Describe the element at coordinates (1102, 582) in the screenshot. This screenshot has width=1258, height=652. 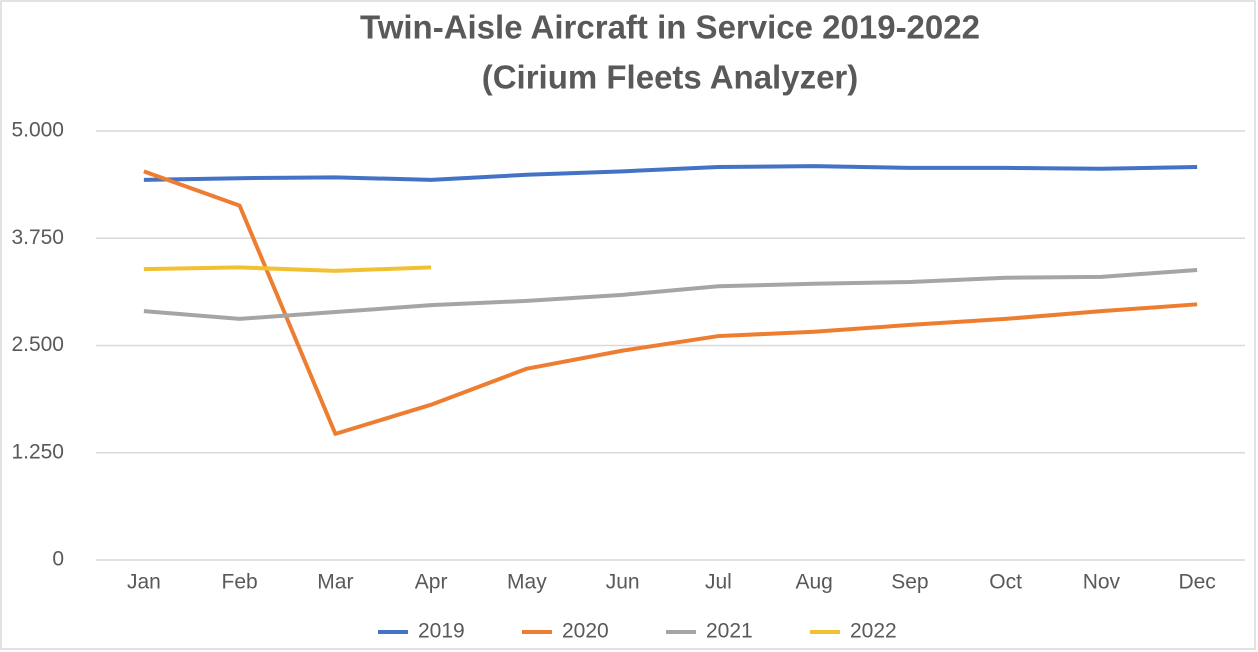
I see `x-tick-label: Nov` at that location.